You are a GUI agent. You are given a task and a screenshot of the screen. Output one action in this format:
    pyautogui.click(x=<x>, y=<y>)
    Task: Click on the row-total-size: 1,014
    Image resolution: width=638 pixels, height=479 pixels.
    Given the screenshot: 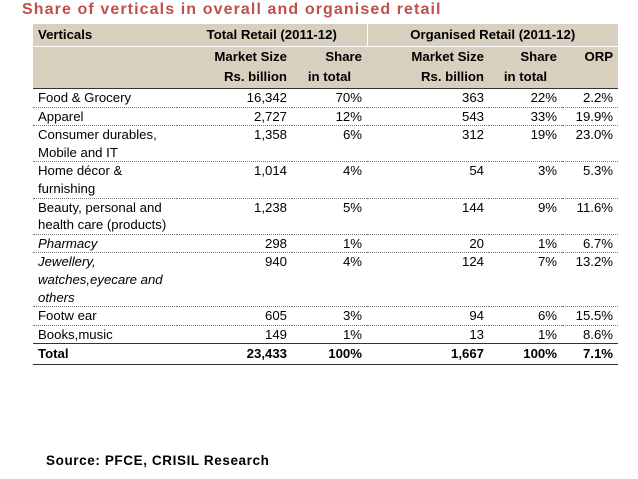 What is the action you would take?
    pyautogui.click(x=234, y=180)
    